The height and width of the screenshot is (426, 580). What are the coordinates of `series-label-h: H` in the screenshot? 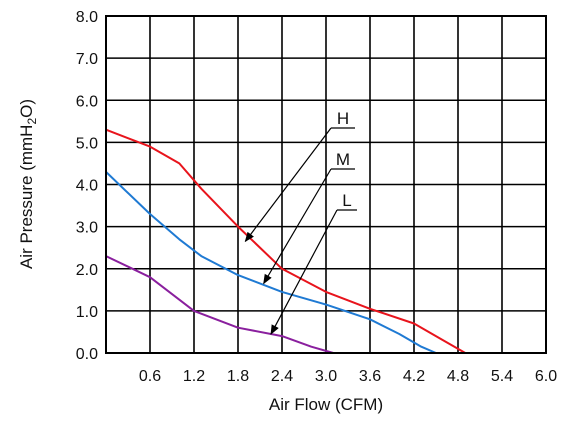 It's located at (343, 118).